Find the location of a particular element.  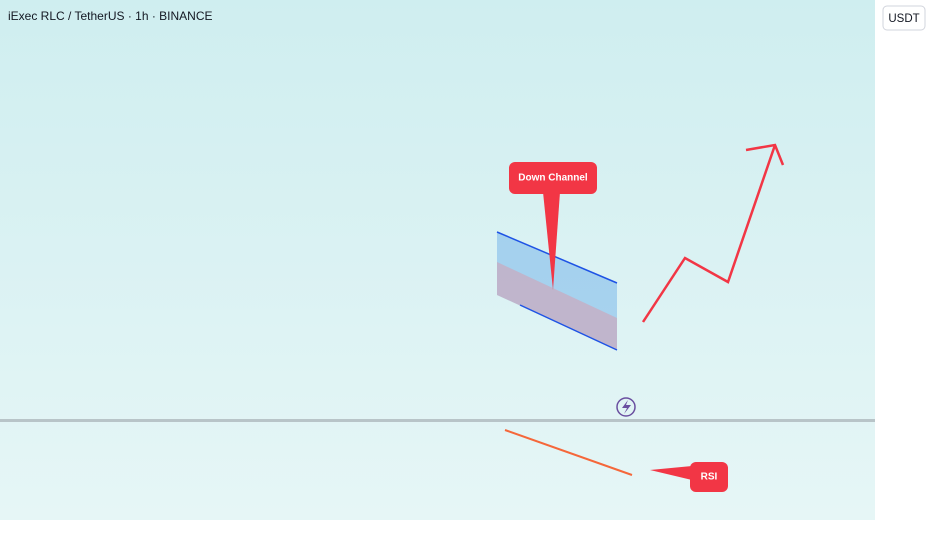

time-axis is located at coordinates (437, 535).